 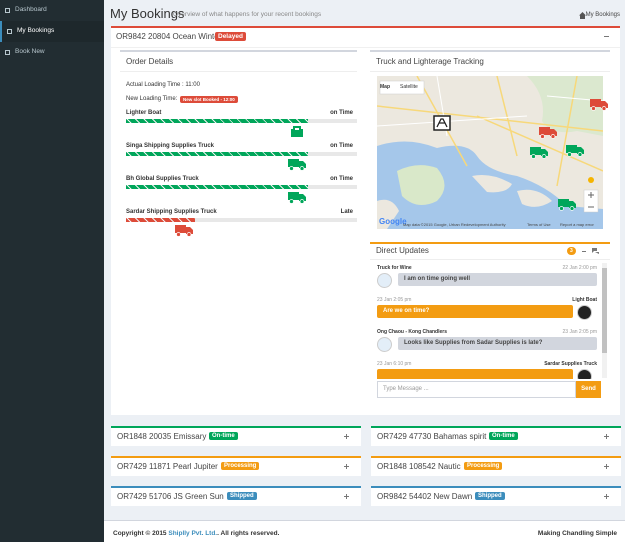 I want to click on booking-title: OR1848 108542 Nautic, so click(x=419, y=466).